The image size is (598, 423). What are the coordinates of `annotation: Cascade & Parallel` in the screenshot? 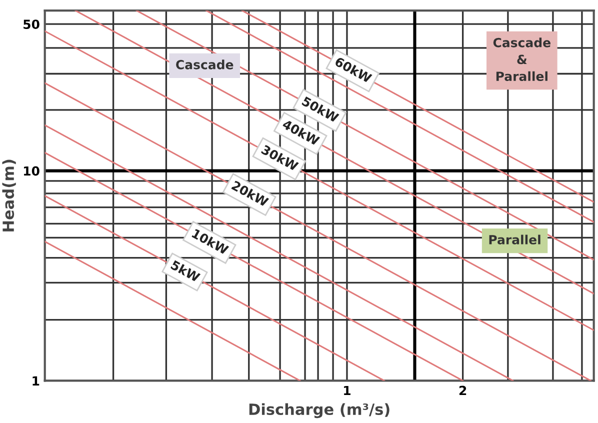 It's located at (521, 60).